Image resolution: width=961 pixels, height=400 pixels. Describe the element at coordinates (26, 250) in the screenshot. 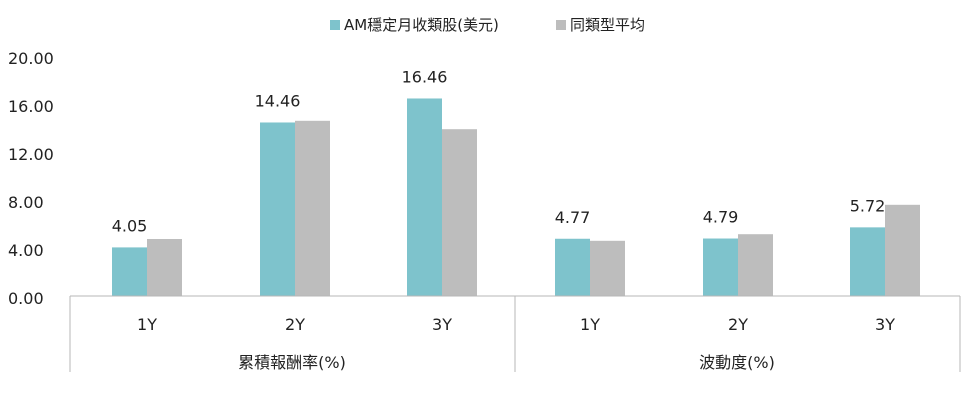

I see `y-tick-label: 4.00` at that location.